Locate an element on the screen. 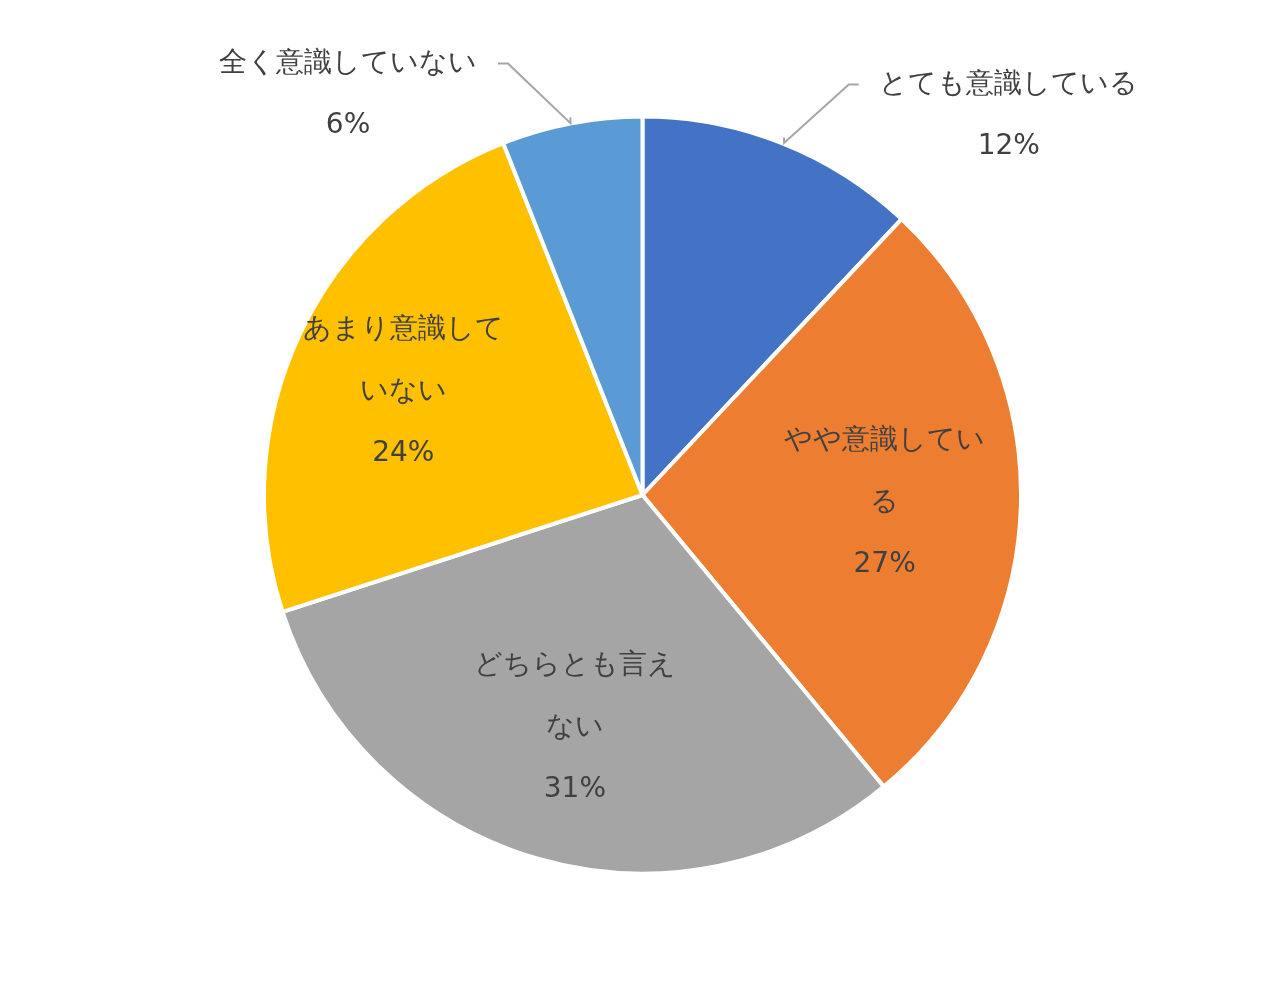 The width and height of the screenshot is (1285, 990). slice-label: 全く意識していない is located at coordinates (348, 61).